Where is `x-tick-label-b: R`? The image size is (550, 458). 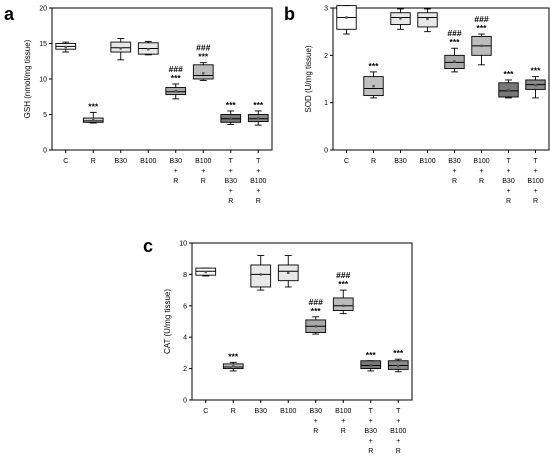 x-tick-label-b: R is located at coordinates (373, 161).